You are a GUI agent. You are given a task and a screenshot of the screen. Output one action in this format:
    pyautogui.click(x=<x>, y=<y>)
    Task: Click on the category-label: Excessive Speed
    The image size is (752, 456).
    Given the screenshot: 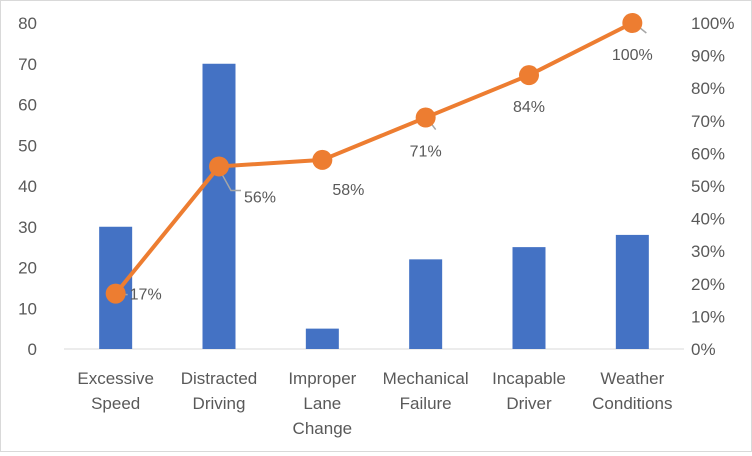 What is the action you would take?
    pyautogui.click(x=115, y=391)
    